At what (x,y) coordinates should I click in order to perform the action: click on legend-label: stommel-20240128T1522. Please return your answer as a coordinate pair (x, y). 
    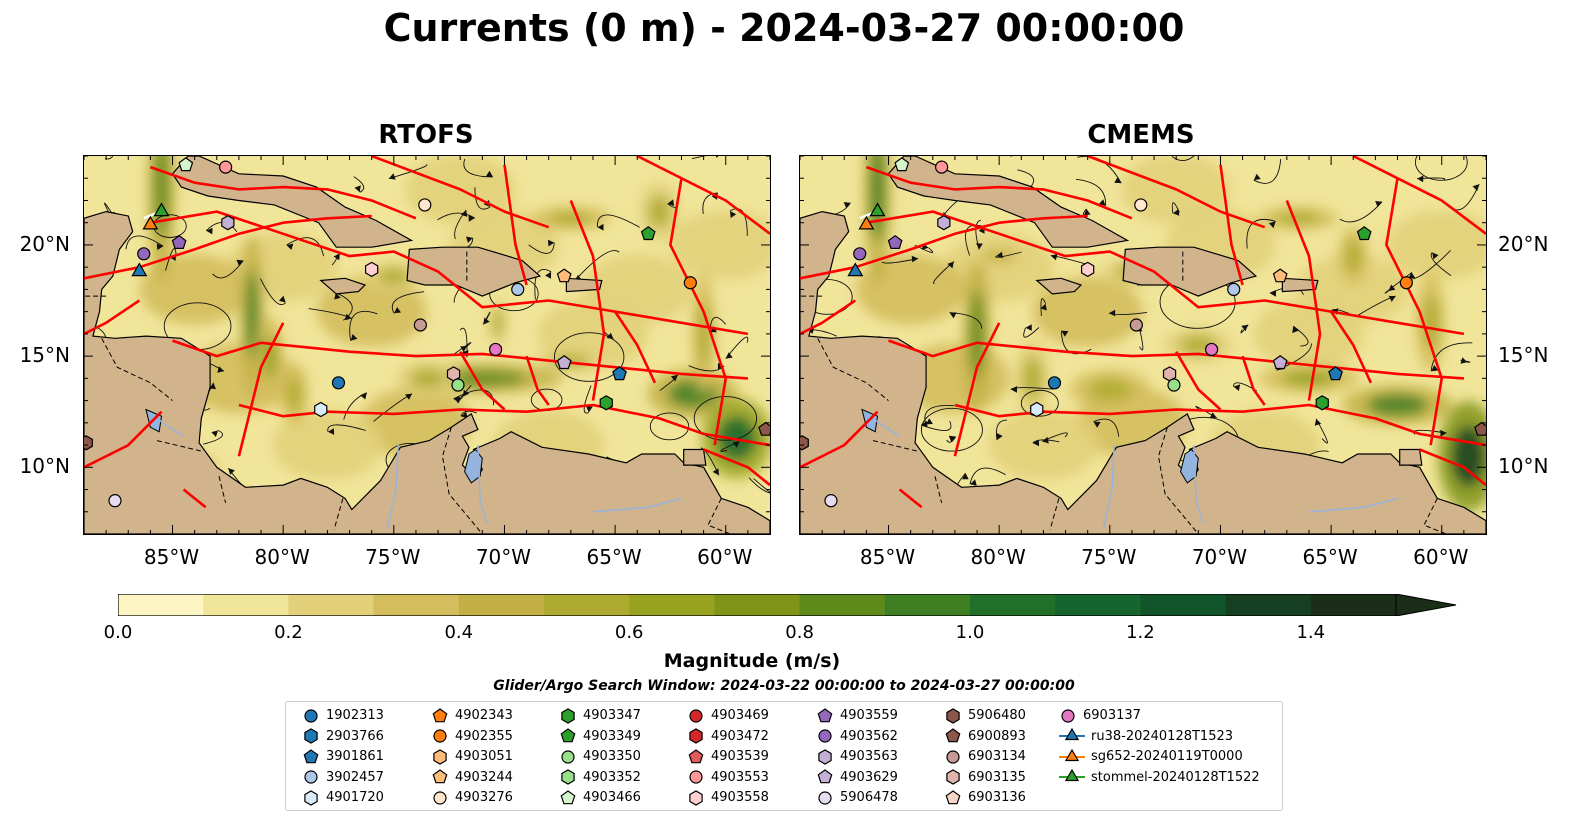
    Looking at the image, I should click on (1175, 777).